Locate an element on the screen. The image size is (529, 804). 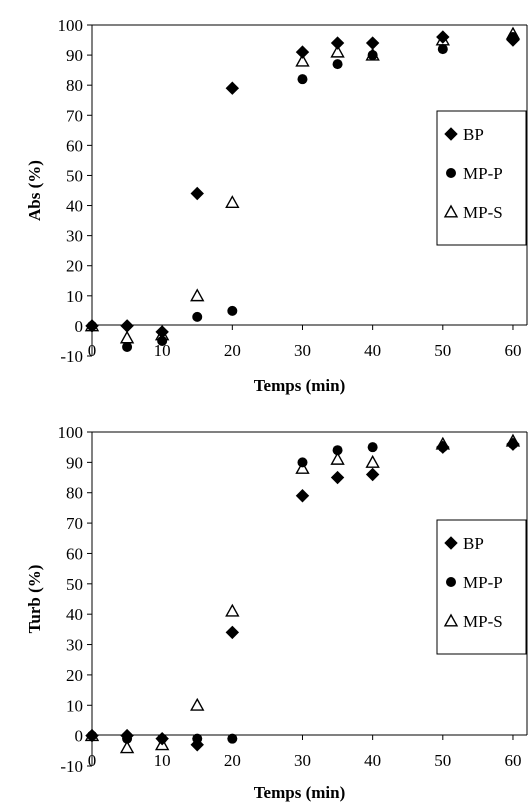
y-tick-label: 60 is located at coordinates (74, 553).